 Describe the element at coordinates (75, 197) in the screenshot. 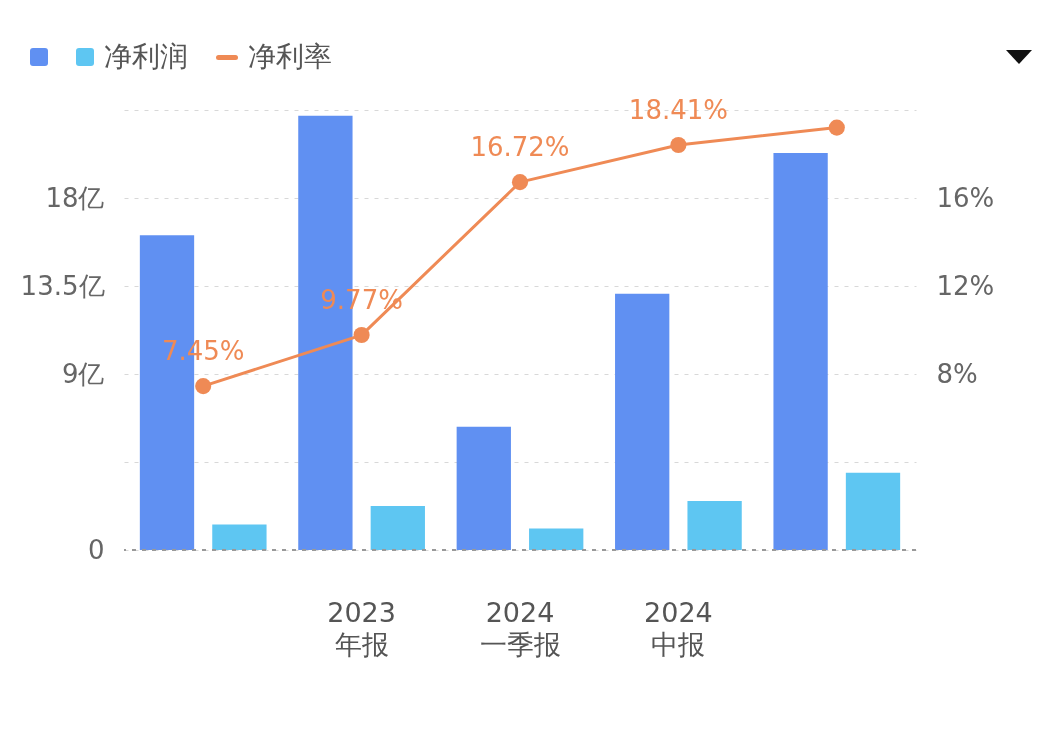

I see `y-tick-label: 18亿` at that location.